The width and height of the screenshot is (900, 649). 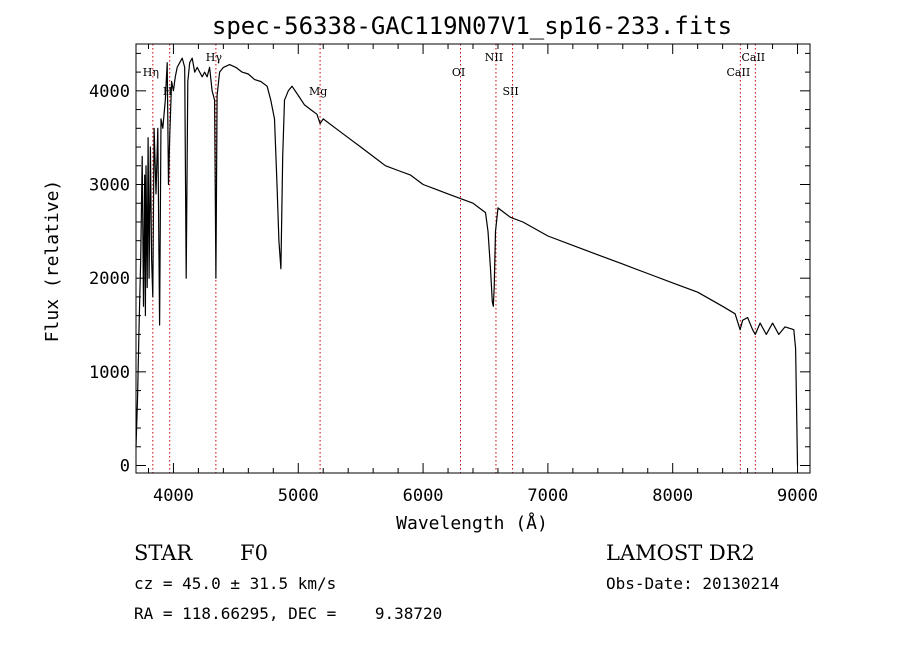 I want to click on line-marker-label: Hη, so click(x=151, y=72).